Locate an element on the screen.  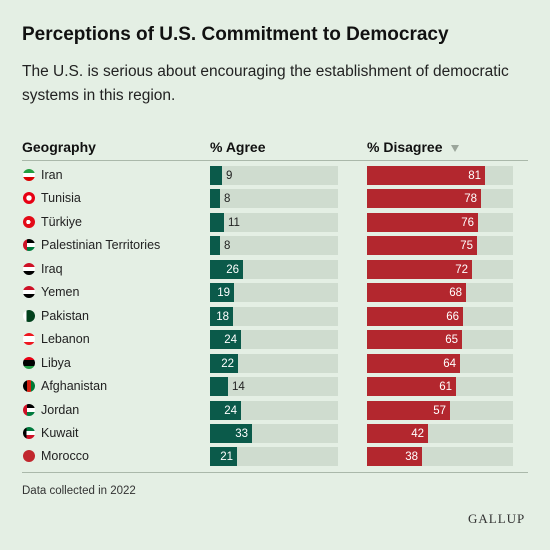
agree-value-label: 18 is located at coordinates (222, 316).